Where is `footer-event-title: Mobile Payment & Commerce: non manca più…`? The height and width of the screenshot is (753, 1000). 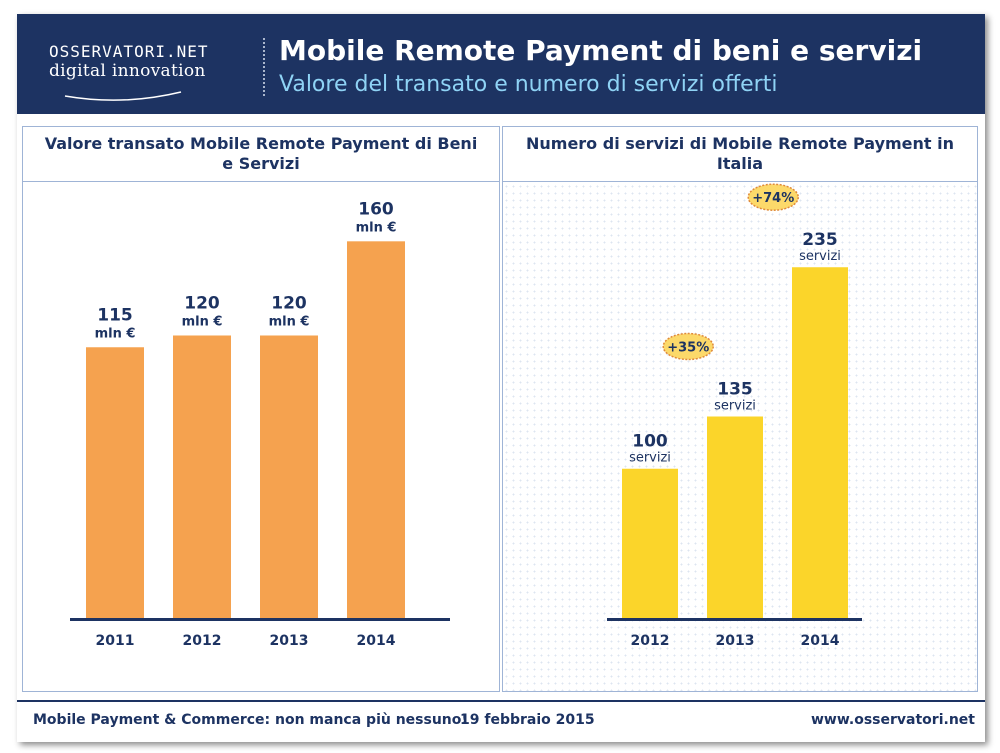 footer-event-title: Mobile Payment & Commerce: non manca più… is located at coordinates (250, 720).